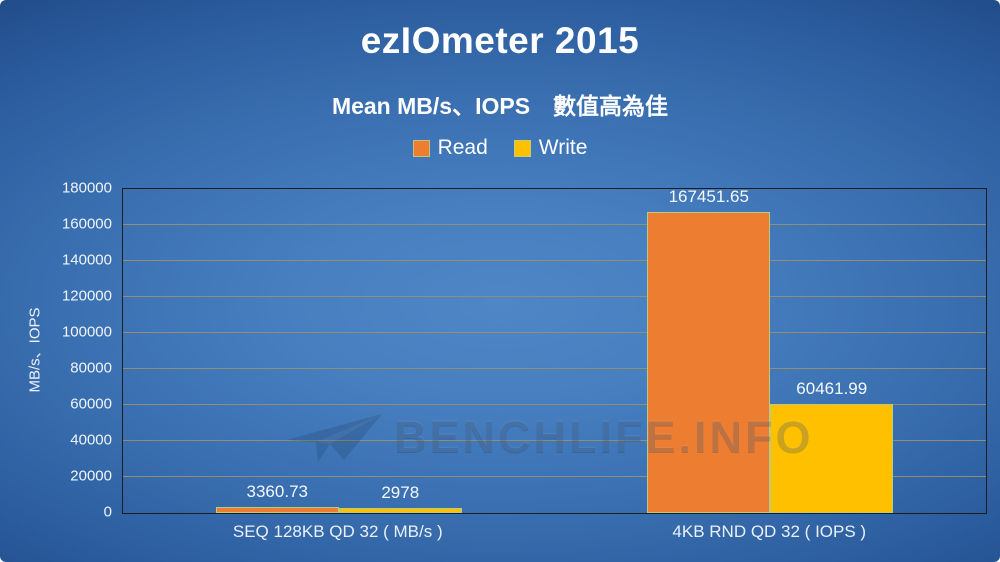  I want to click on category-label: SEQ 128KB QD 32 ( MB/s ), so click(337, 531).